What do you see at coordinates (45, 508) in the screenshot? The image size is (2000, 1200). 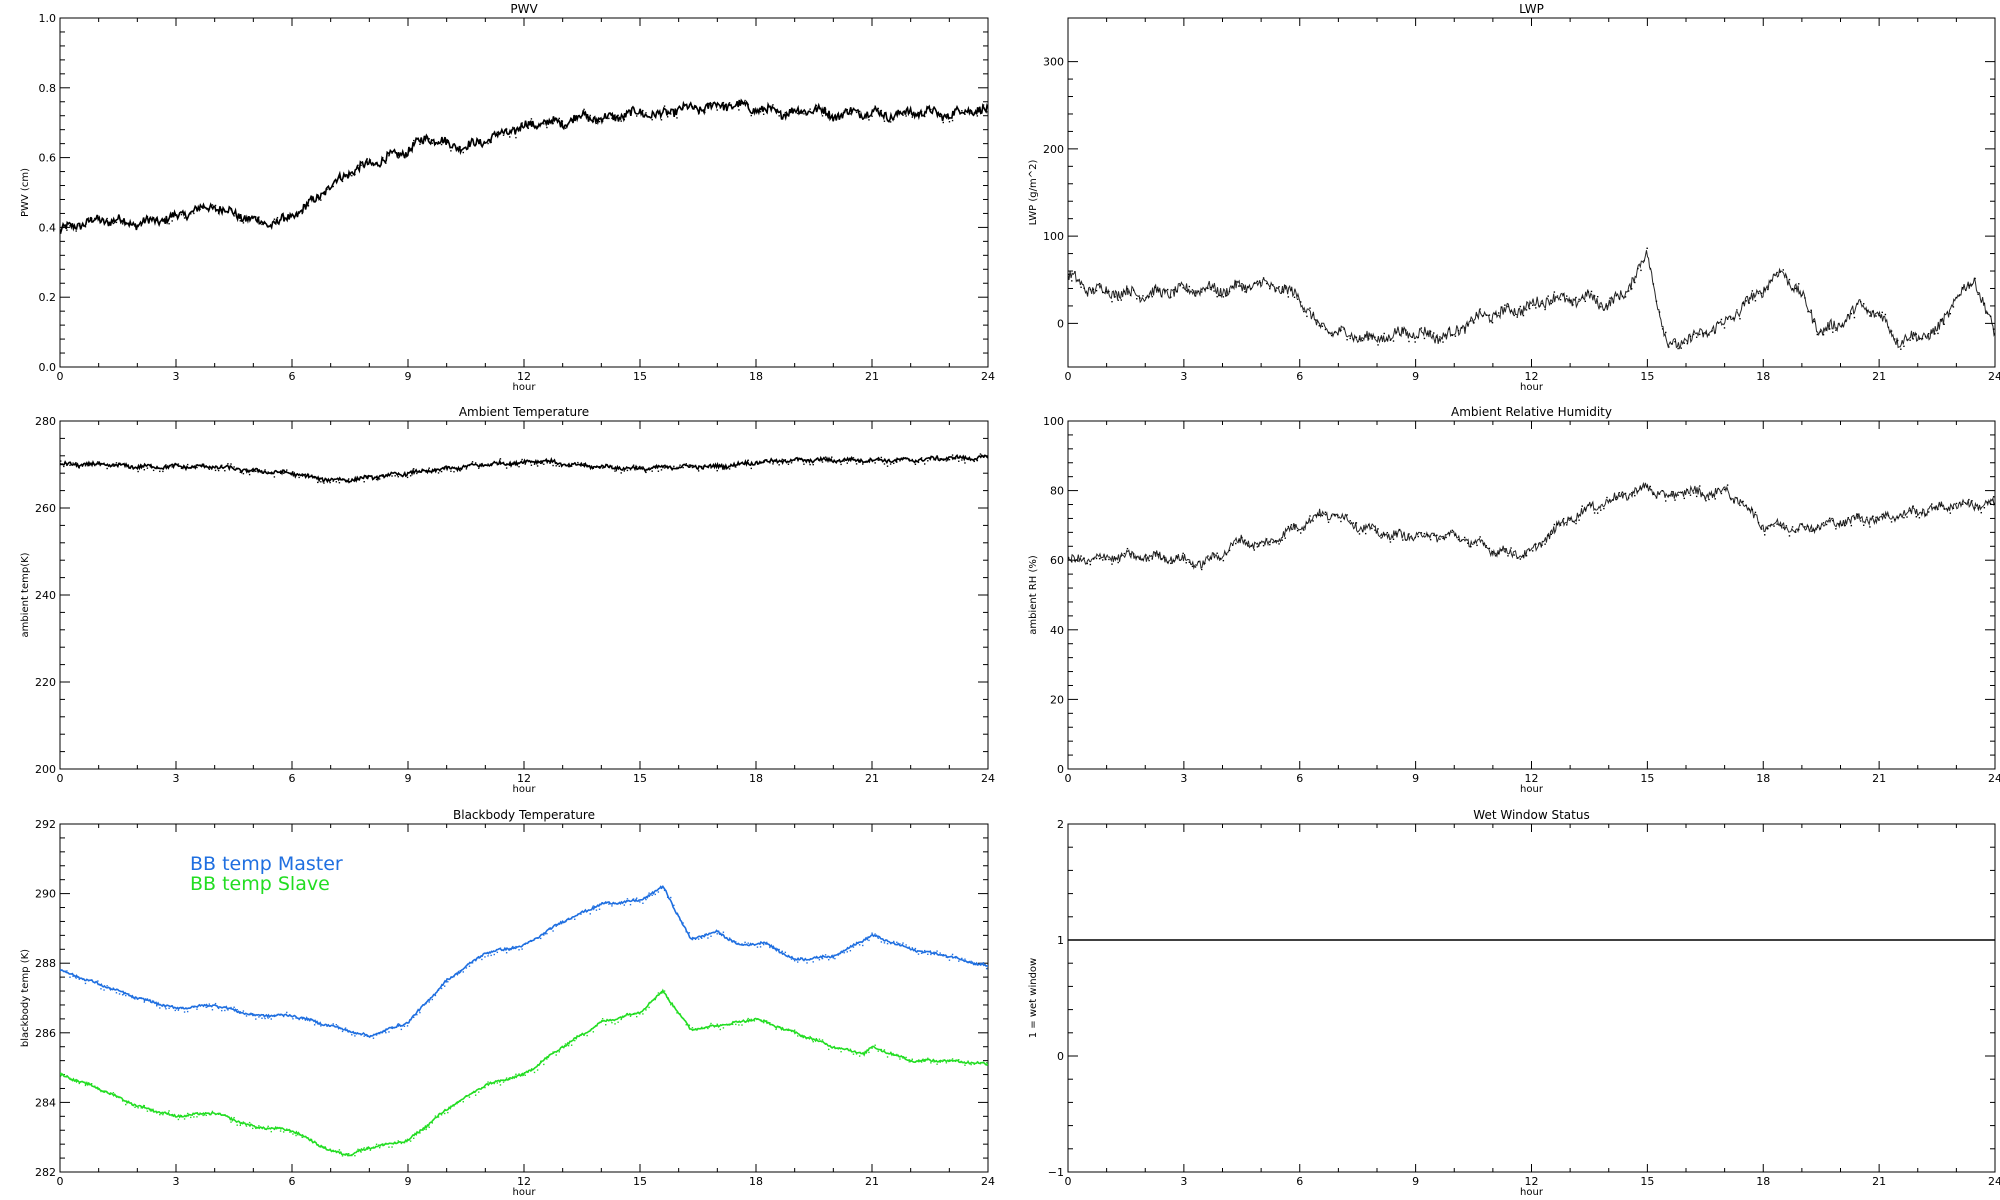 I see `y-tick-label: 260` at bounding box center [45, 508].